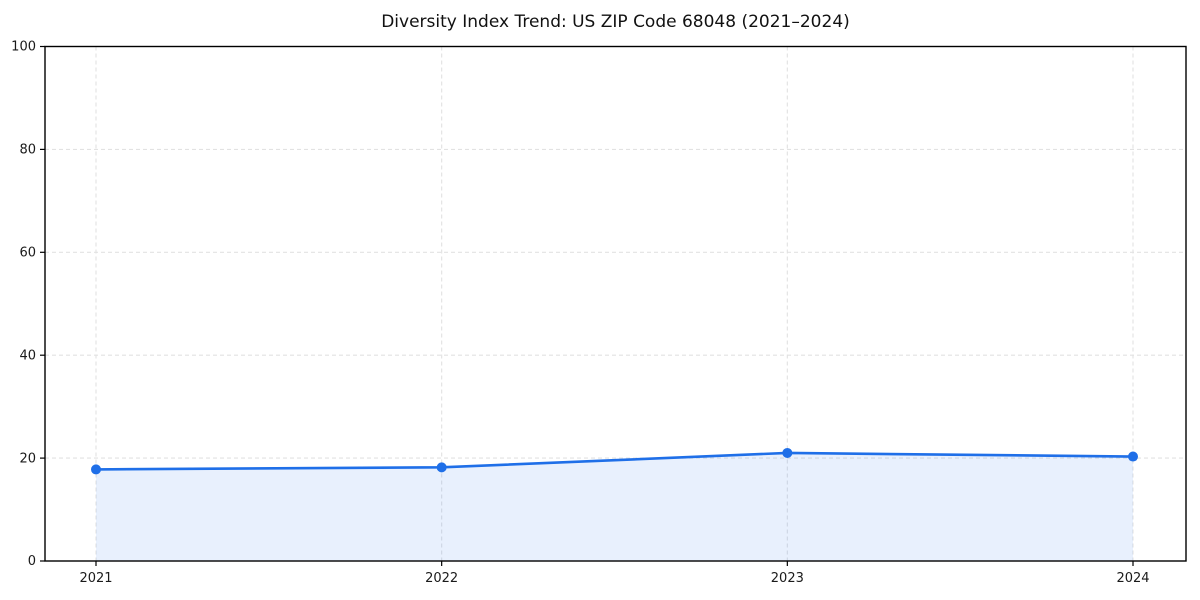  Describe the element at coordinates (32, 561) in the screenshot. I see `y-tick-label: 0` at that location.